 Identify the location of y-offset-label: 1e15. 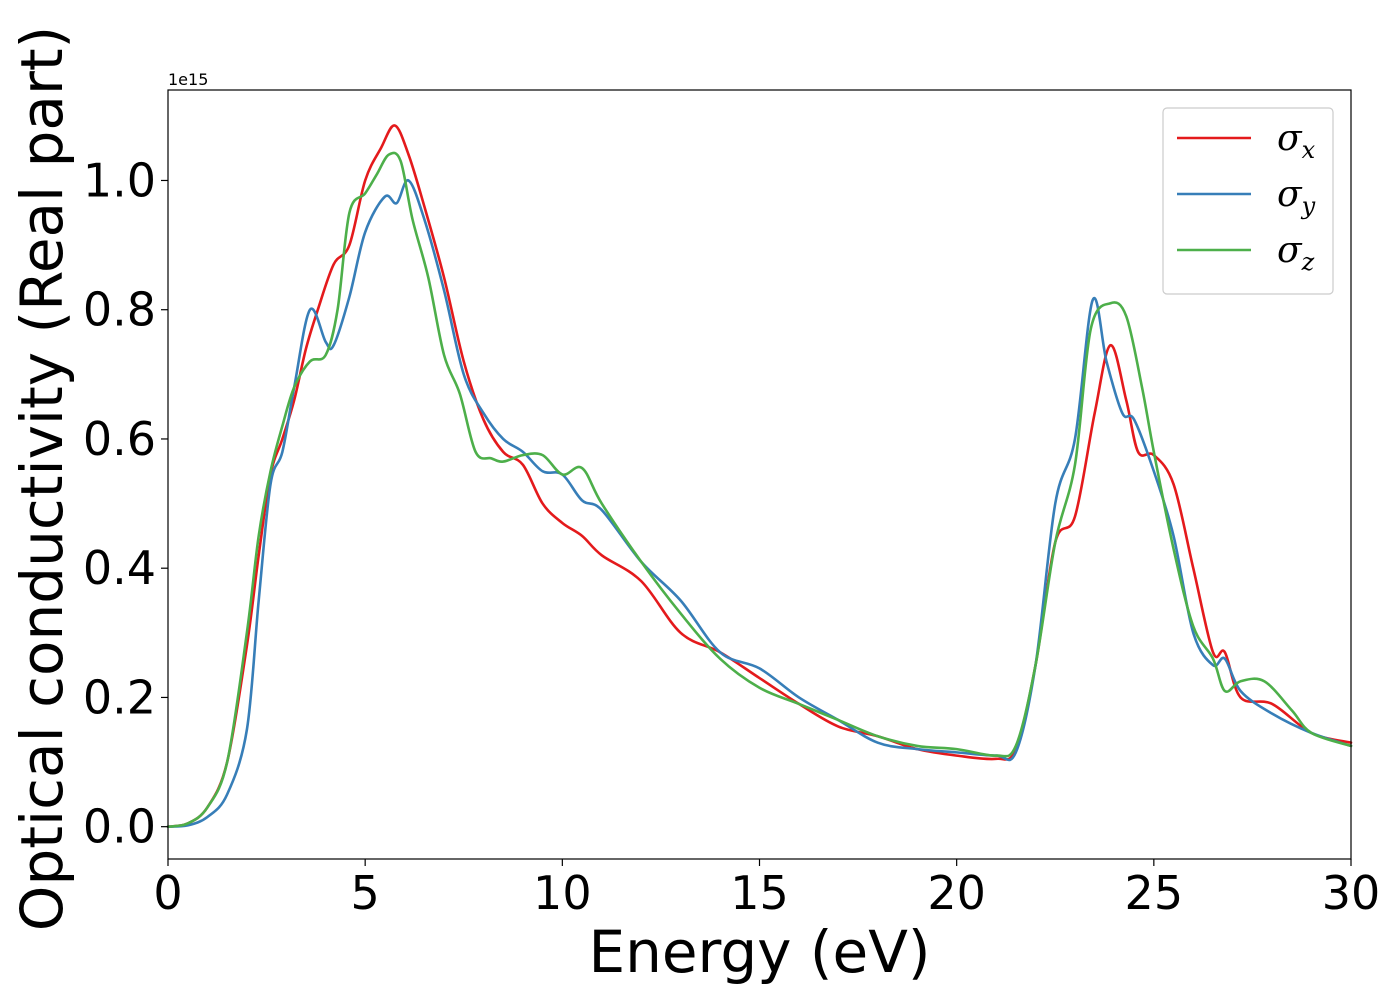
(188, 79).